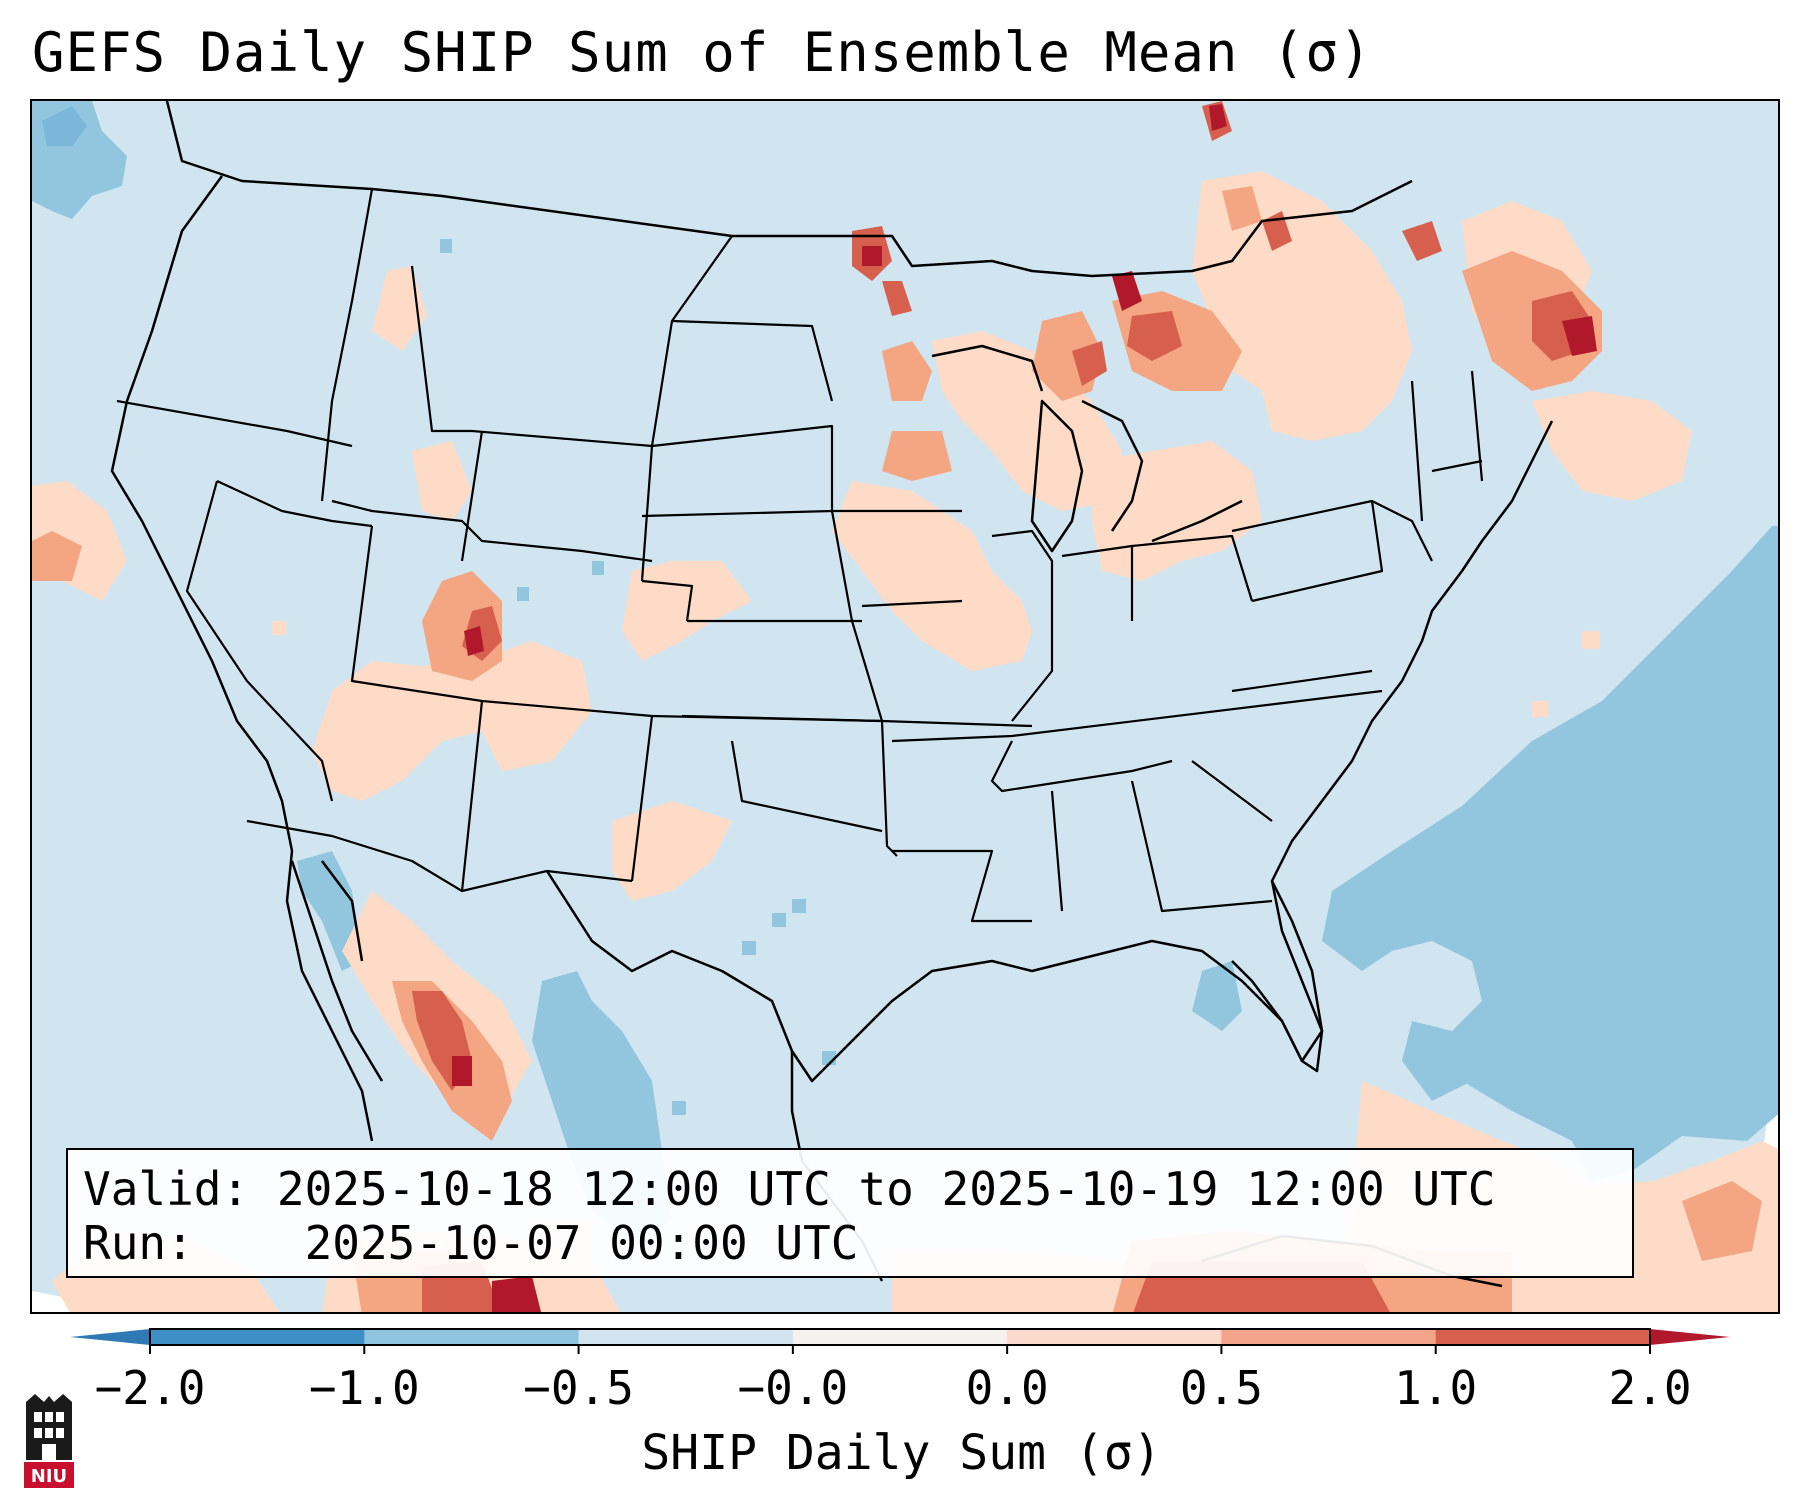 This screenshot has width=1803, height=1506. Describe the element at coordinates (1221, 1388) in the screenshot. I see `colorbar-tick-label: 0.5` at that location.